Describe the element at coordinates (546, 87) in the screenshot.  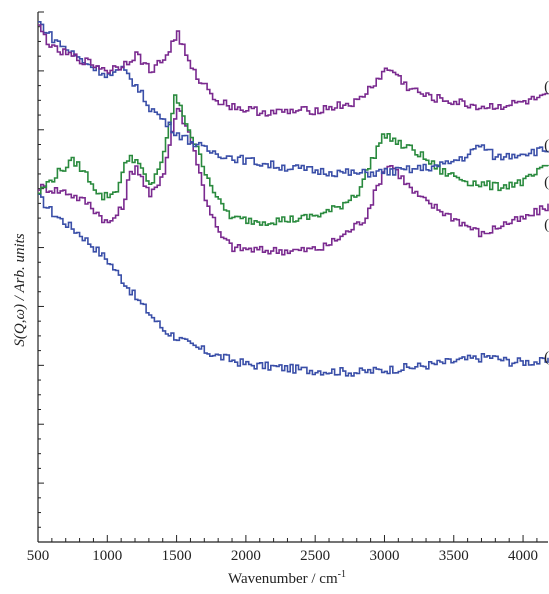
I see `series-label: (e)` at that location.